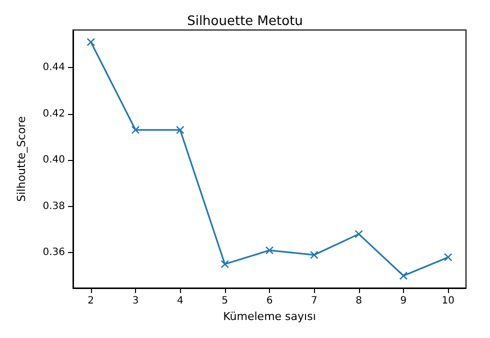 This screenshot has height=338, width=490. I want to click on x-tick-label: 5, so click(225, 301).